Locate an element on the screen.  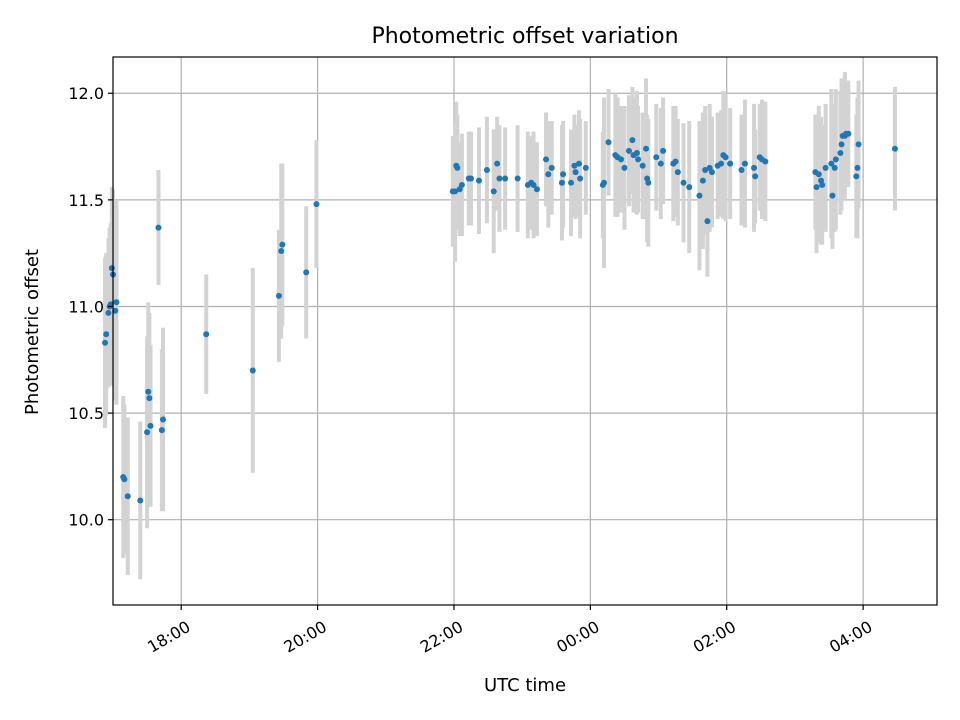
x-tick-label: 02:00 is located at coordinates (714, 637).